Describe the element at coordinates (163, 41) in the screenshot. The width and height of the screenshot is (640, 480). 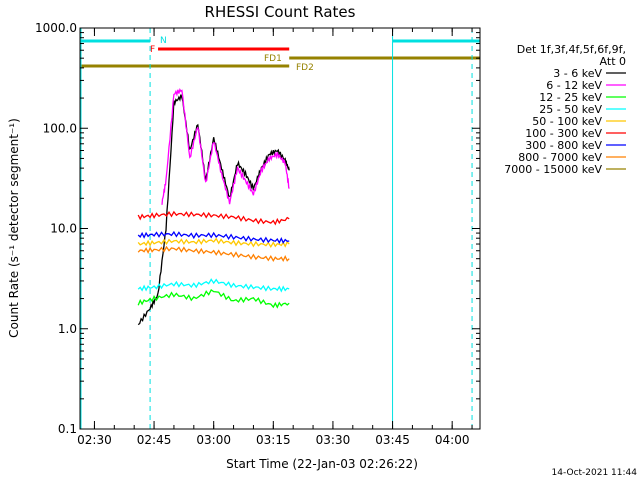
I see `annotation-n: N` at that location.